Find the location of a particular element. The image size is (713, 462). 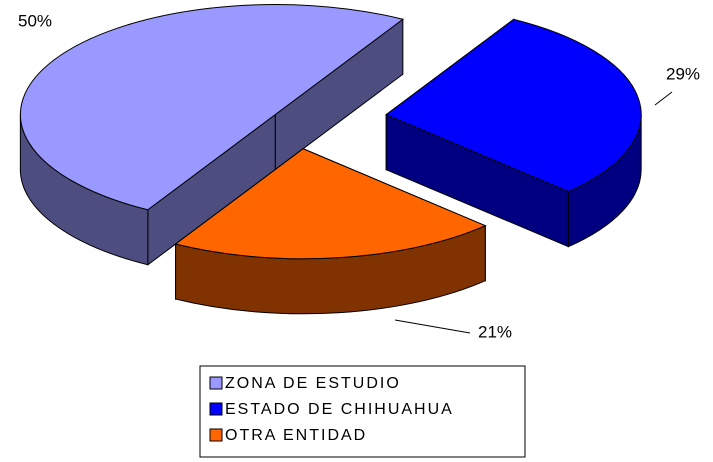

legend is located at coordinates (362, 411).